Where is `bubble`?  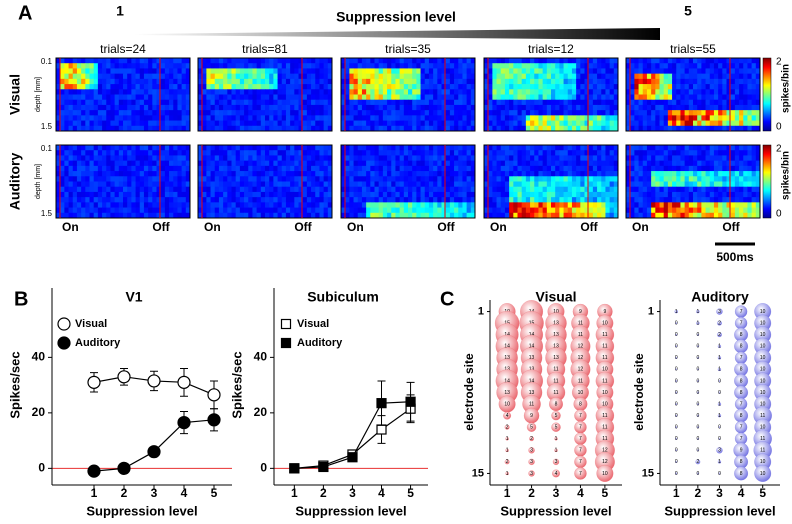 bubble is located at coordinates (507, 450).